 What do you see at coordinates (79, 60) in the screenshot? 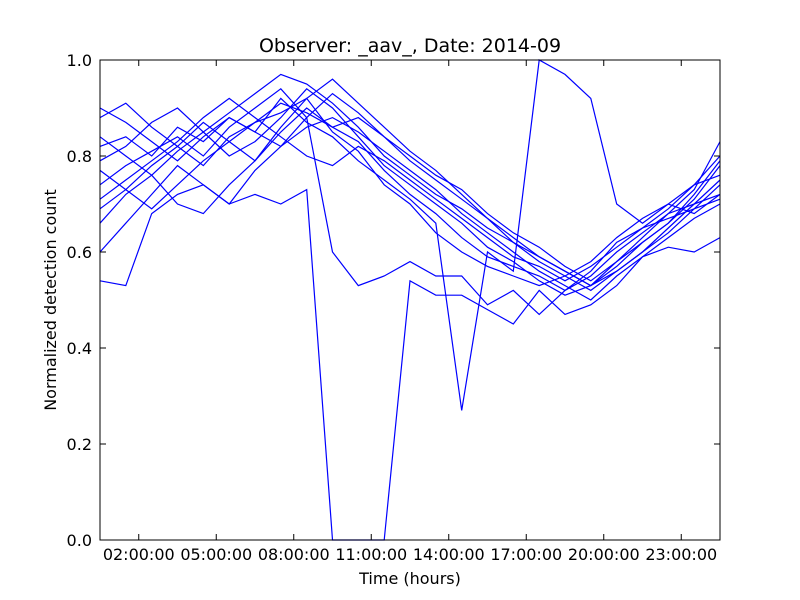
I see `y-tick-label: 1.0` at bounding box center [79, 60].